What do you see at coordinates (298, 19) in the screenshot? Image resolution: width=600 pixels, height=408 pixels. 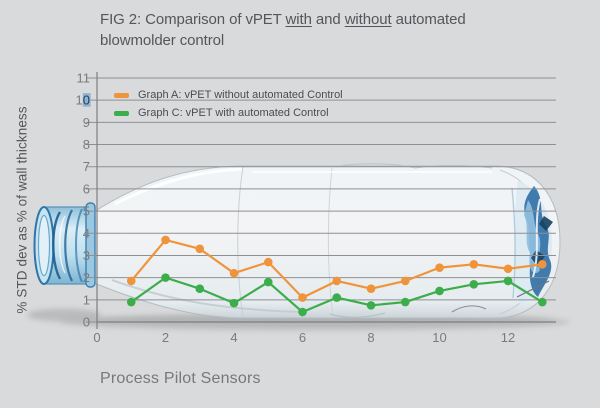 I see `underlined-with: with` at bounding box center [298, 19].